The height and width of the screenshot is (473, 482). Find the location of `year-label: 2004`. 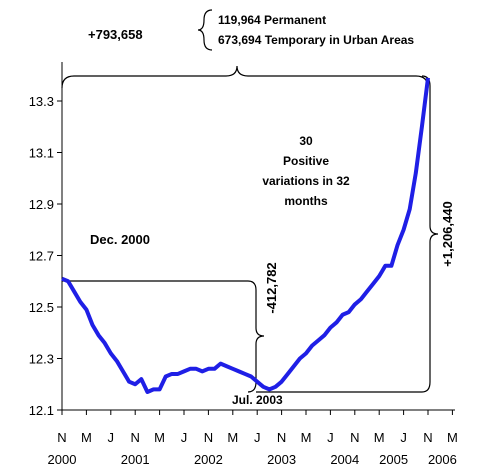

year-label: 2004 is located at coordinates (344, 459).